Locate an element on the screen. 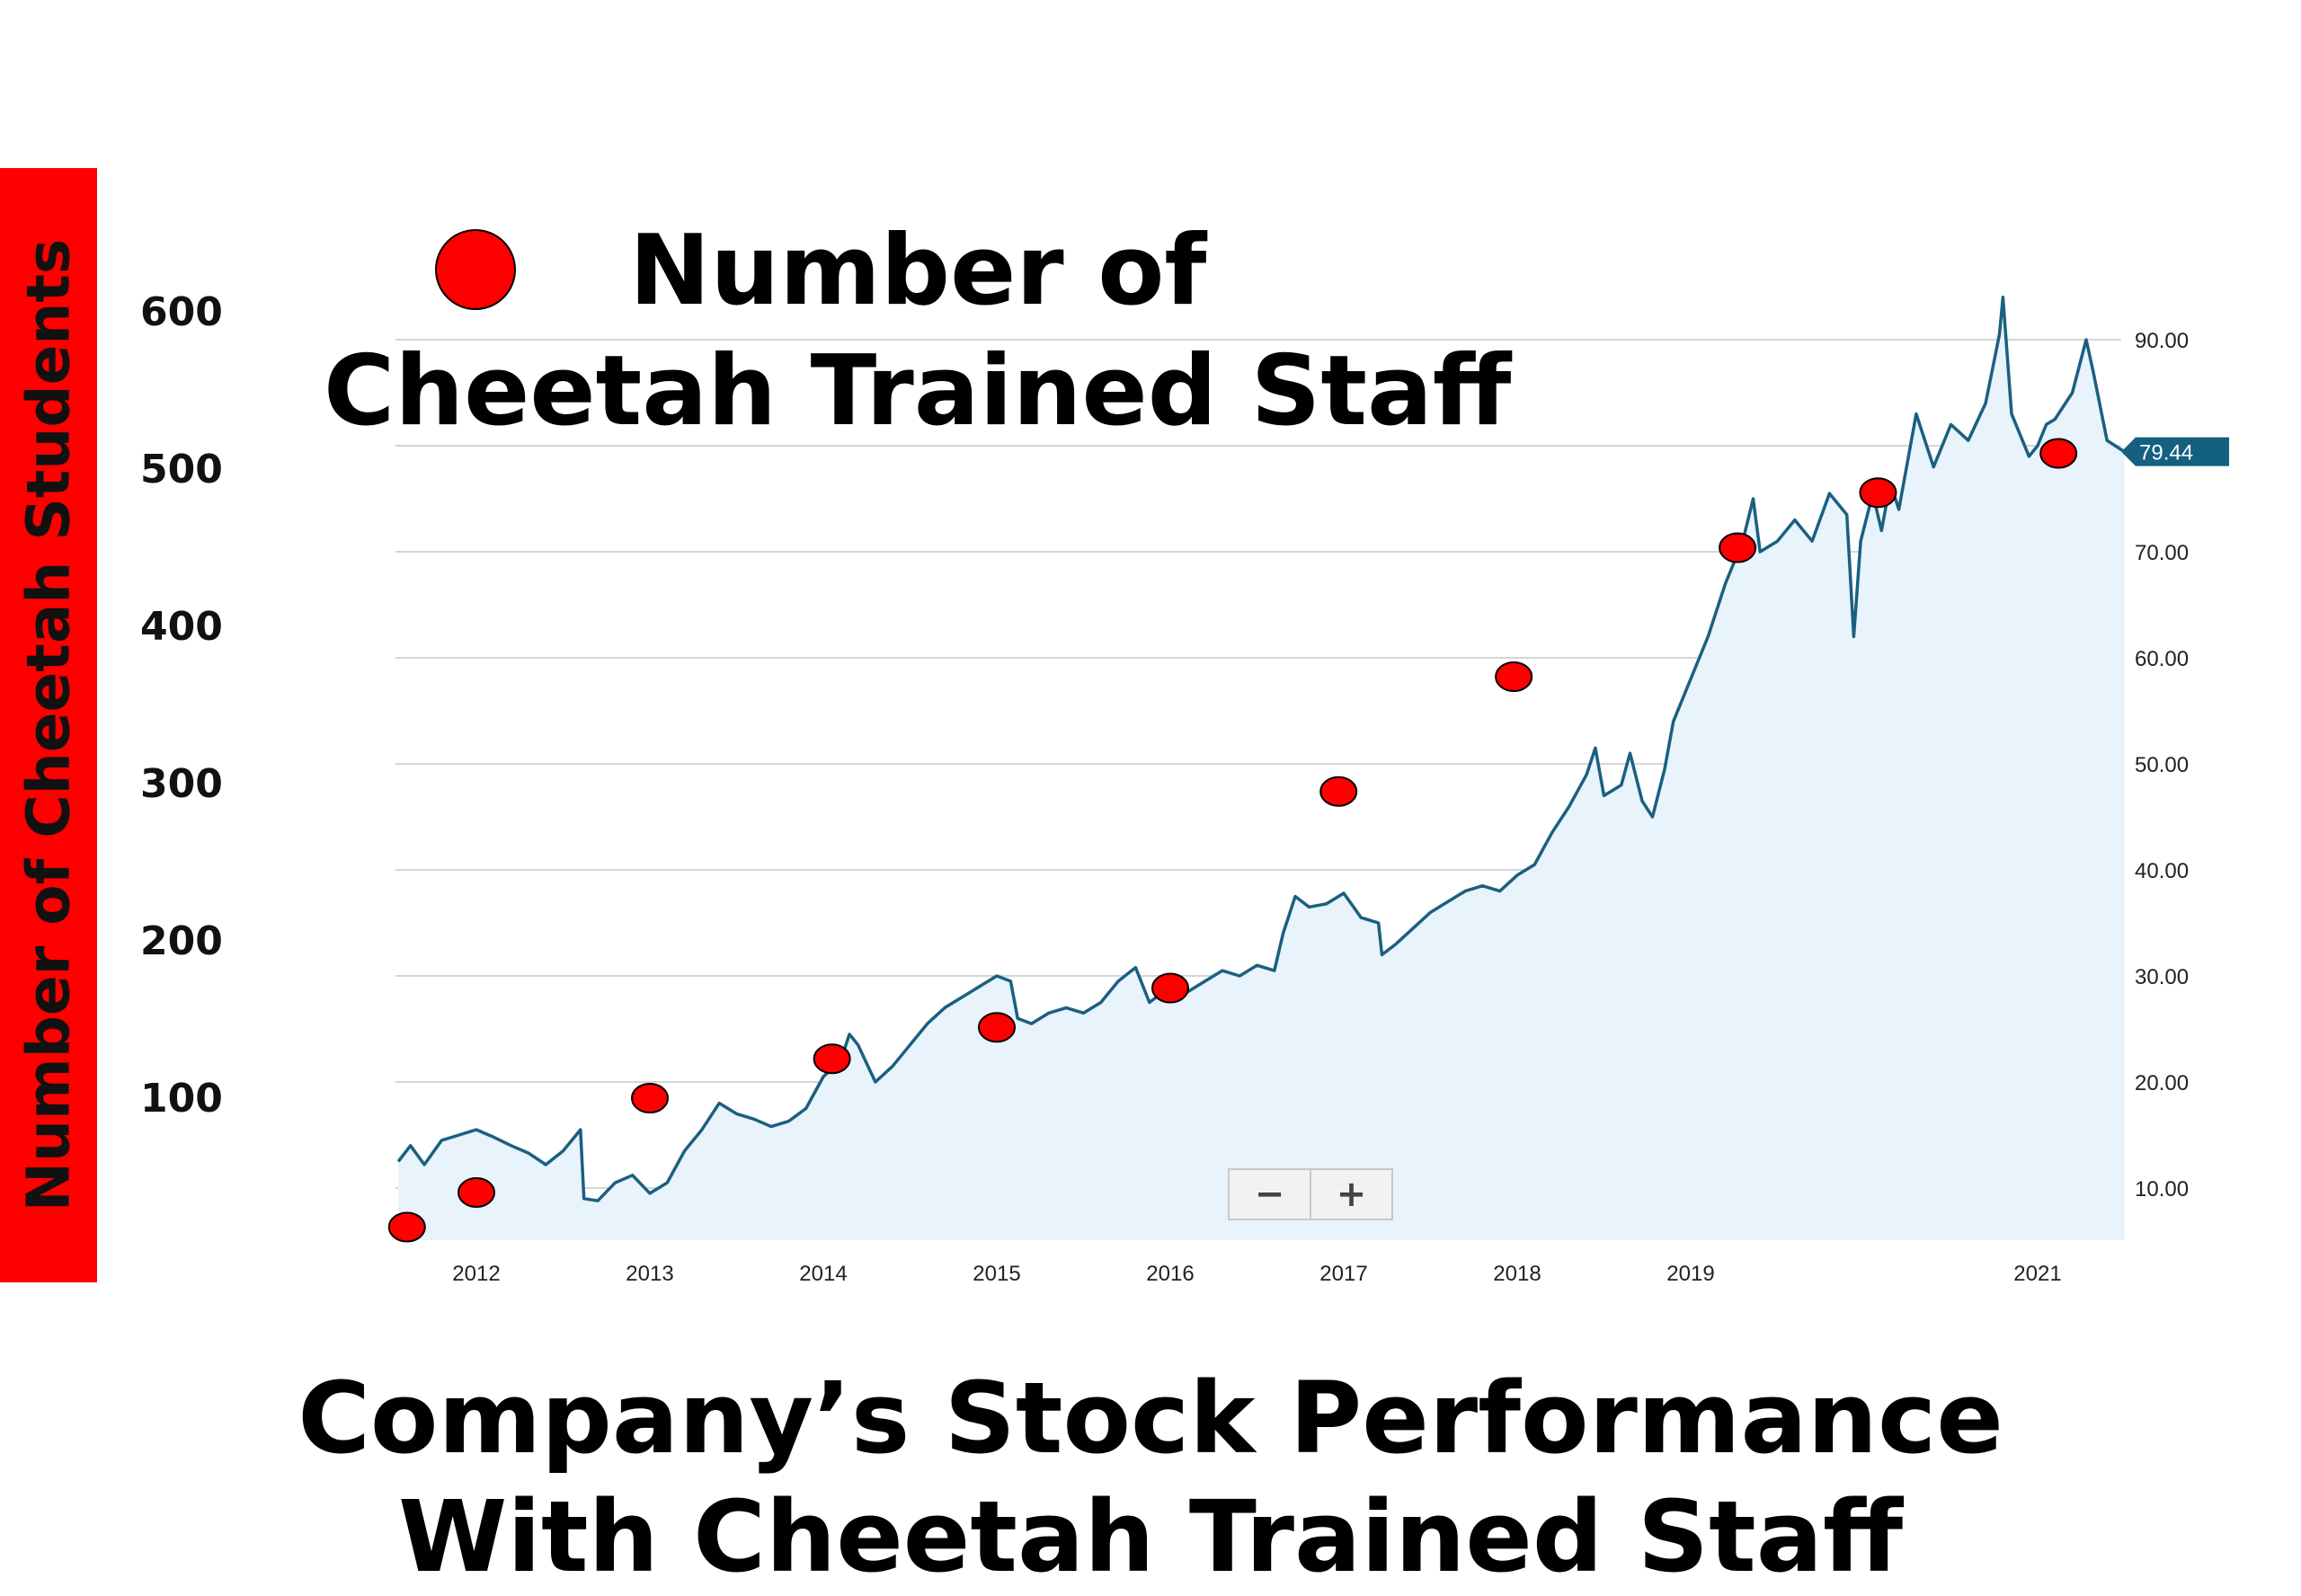  right-tick-label: 20.00 is located at coordinates (2162, 1083).